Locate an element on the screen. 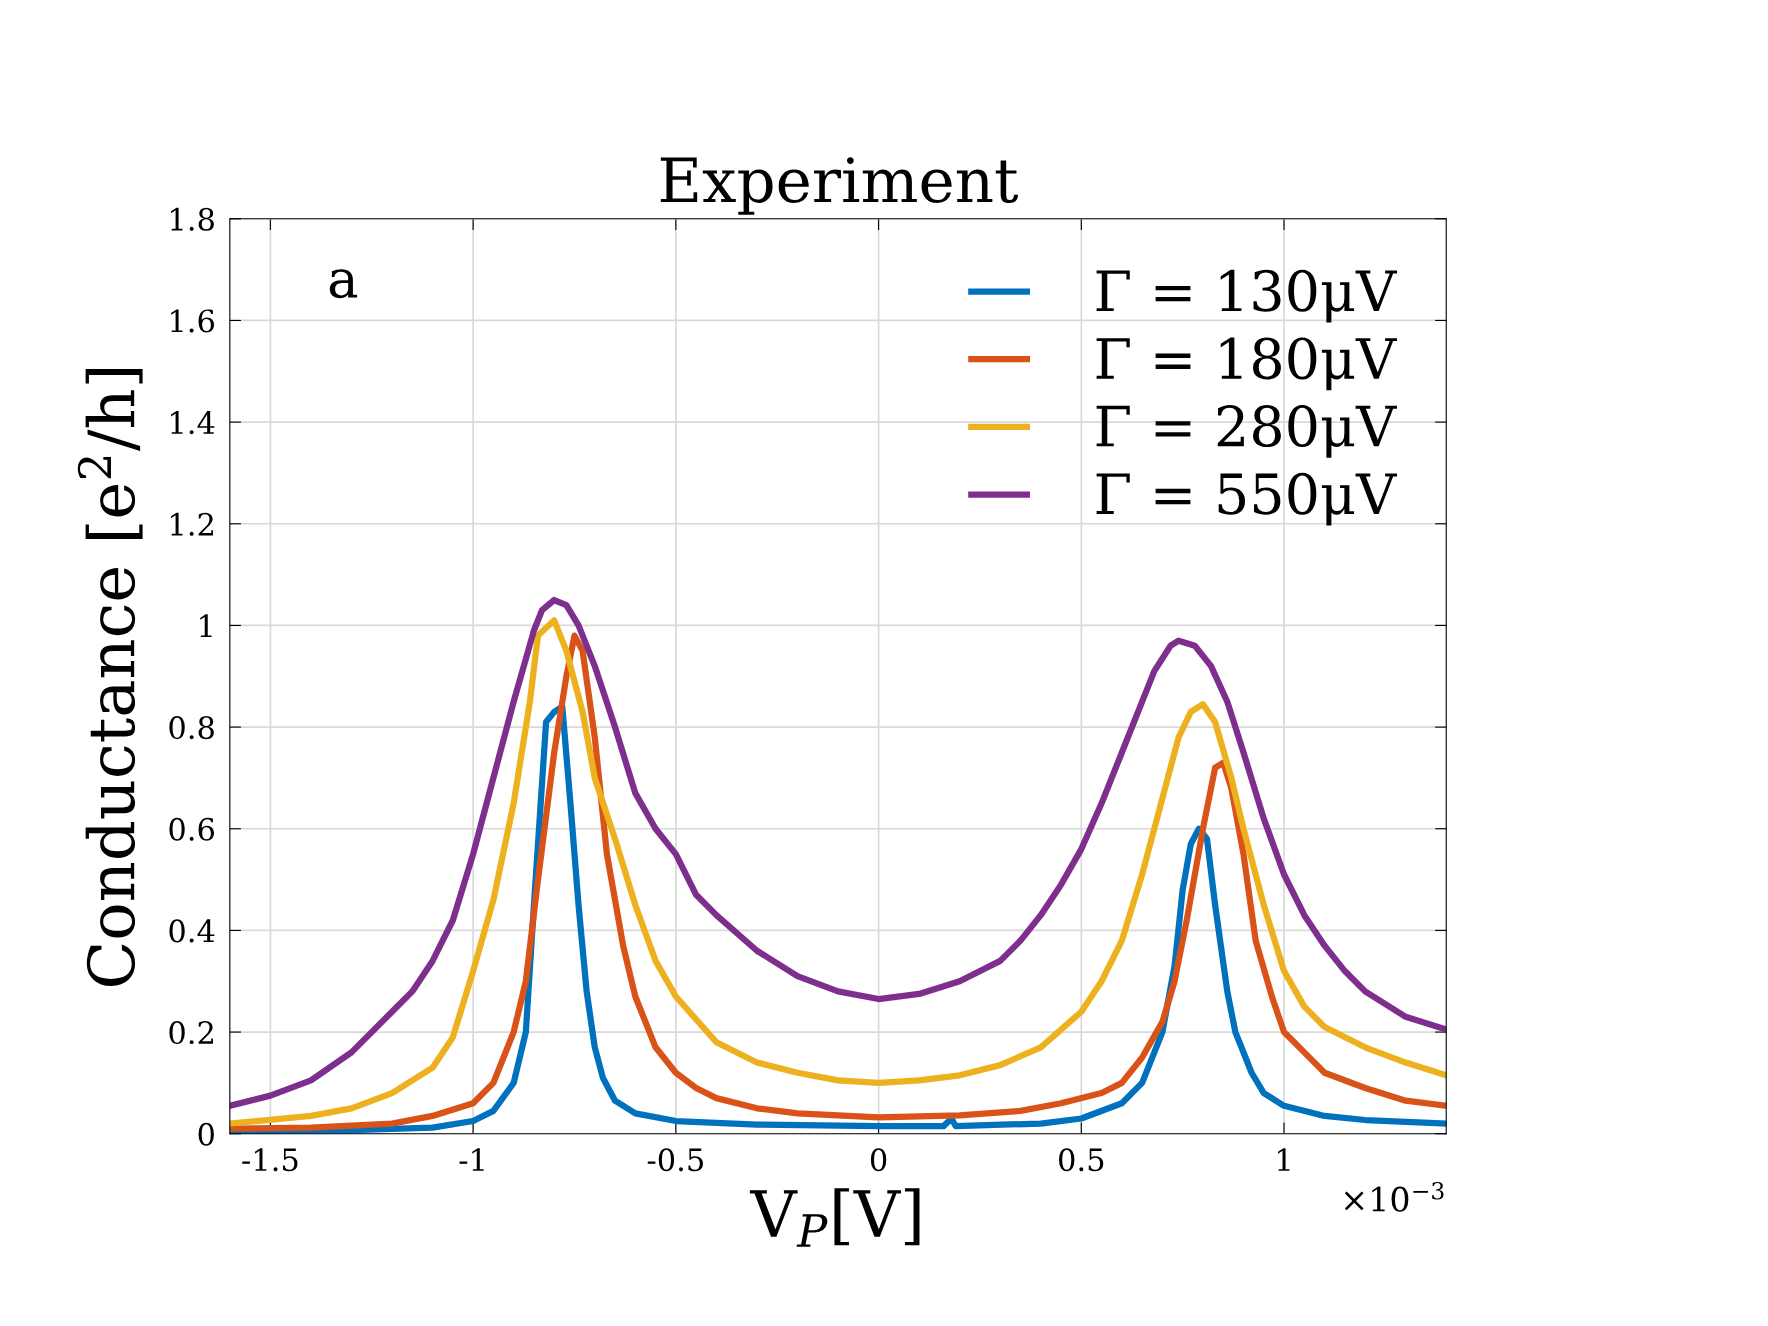 The height and width of the screenshot is (1326, 1768). x-axis-title: V$_{P}$[V] is located at coordinates (834, 1217).